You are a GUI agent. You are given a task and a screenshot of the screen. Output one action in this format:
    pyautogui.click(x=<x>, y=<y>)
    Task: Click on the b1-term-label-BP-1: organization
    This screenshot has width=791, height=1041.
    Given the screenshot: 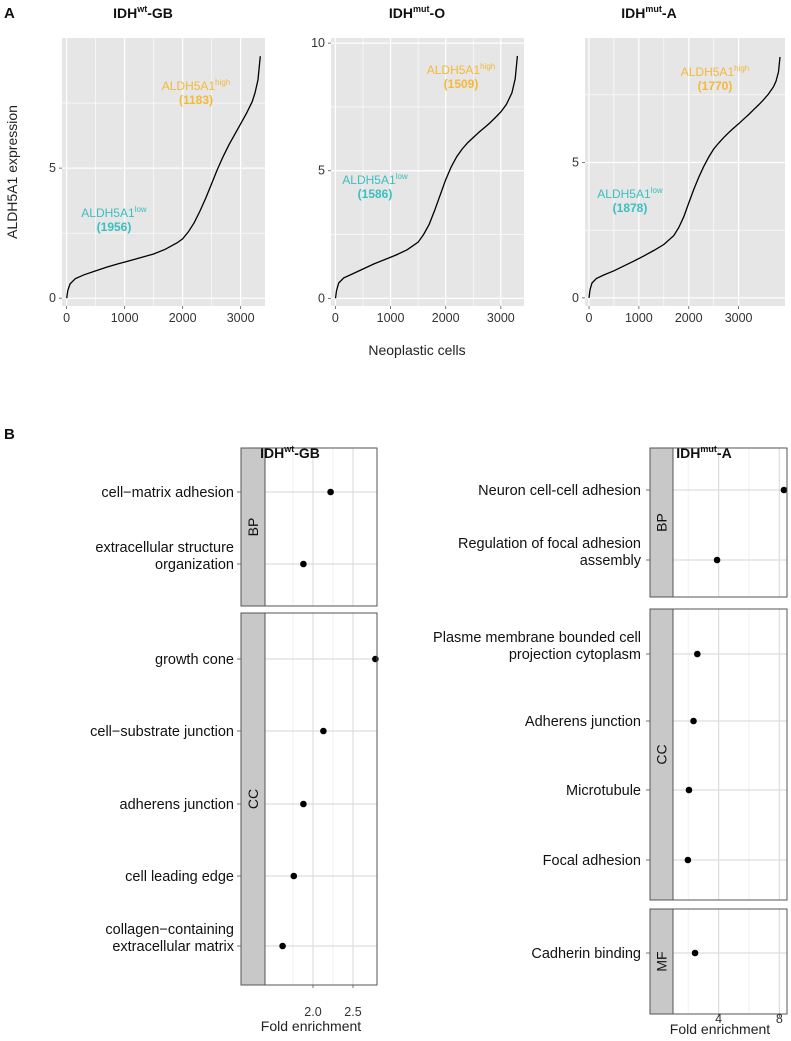 What is the action you would take?
    pyautogui.click(x=194, y=565)
    